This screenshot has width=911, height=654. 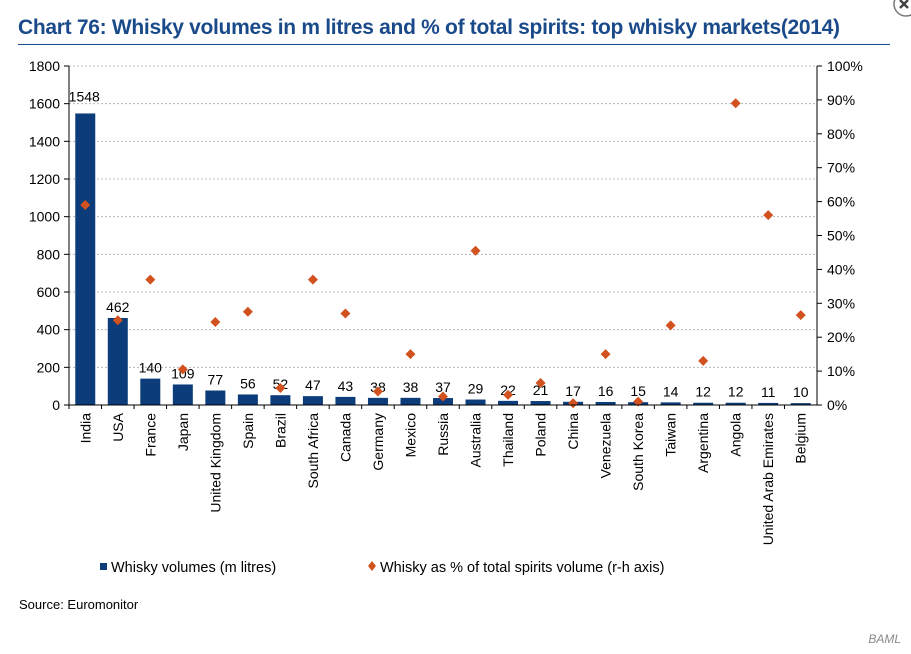 What do you see at coordinates (638, 391) in the screenshot?
I see `data-label: 15` at bounding box center [638, 391].